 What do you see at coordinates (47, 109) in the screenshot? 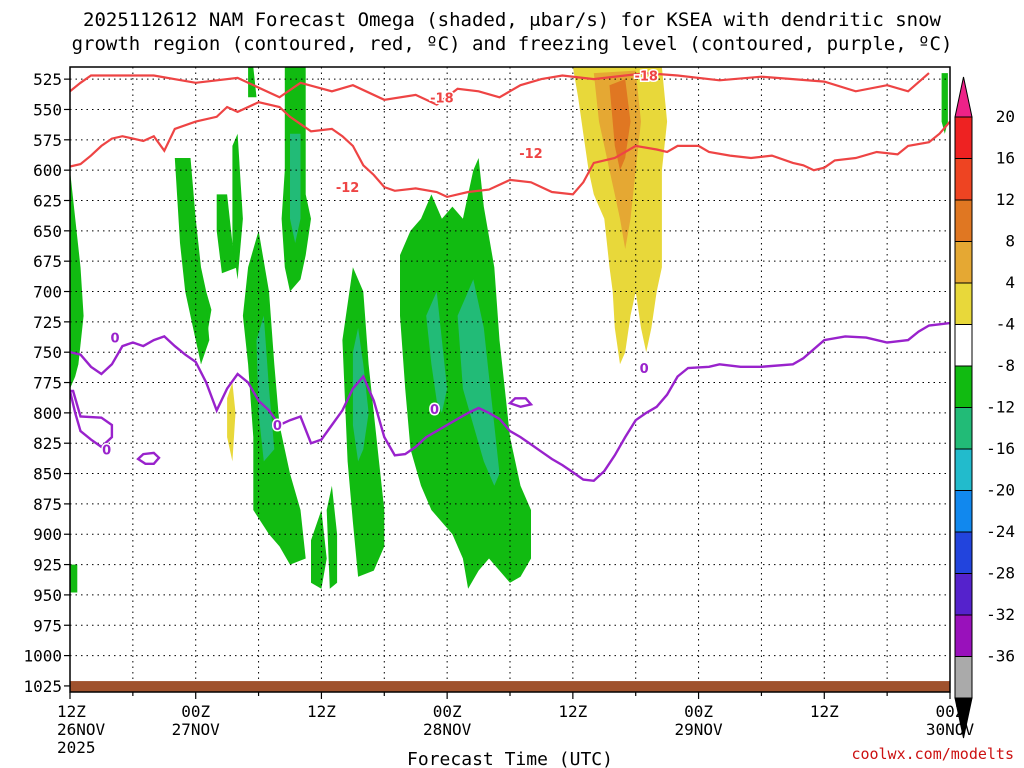
I see `y-tick-label-550: 550` at bounding box center [47, 109].